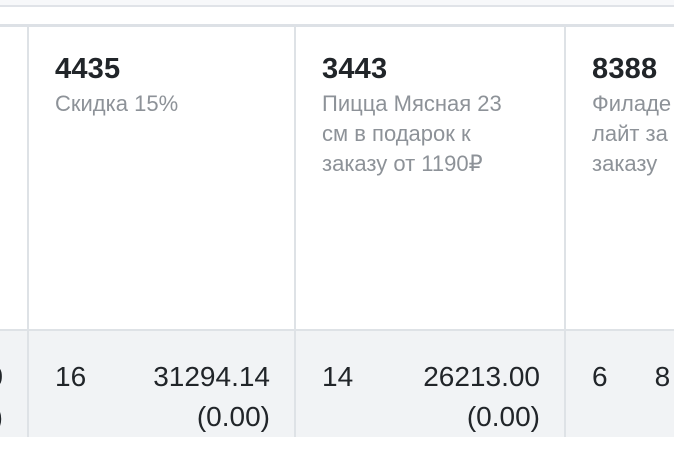  What do you see at coordinates (600, 376) in the screenshot?
I see `orders-count: 6` at bounding box center [600, 376].